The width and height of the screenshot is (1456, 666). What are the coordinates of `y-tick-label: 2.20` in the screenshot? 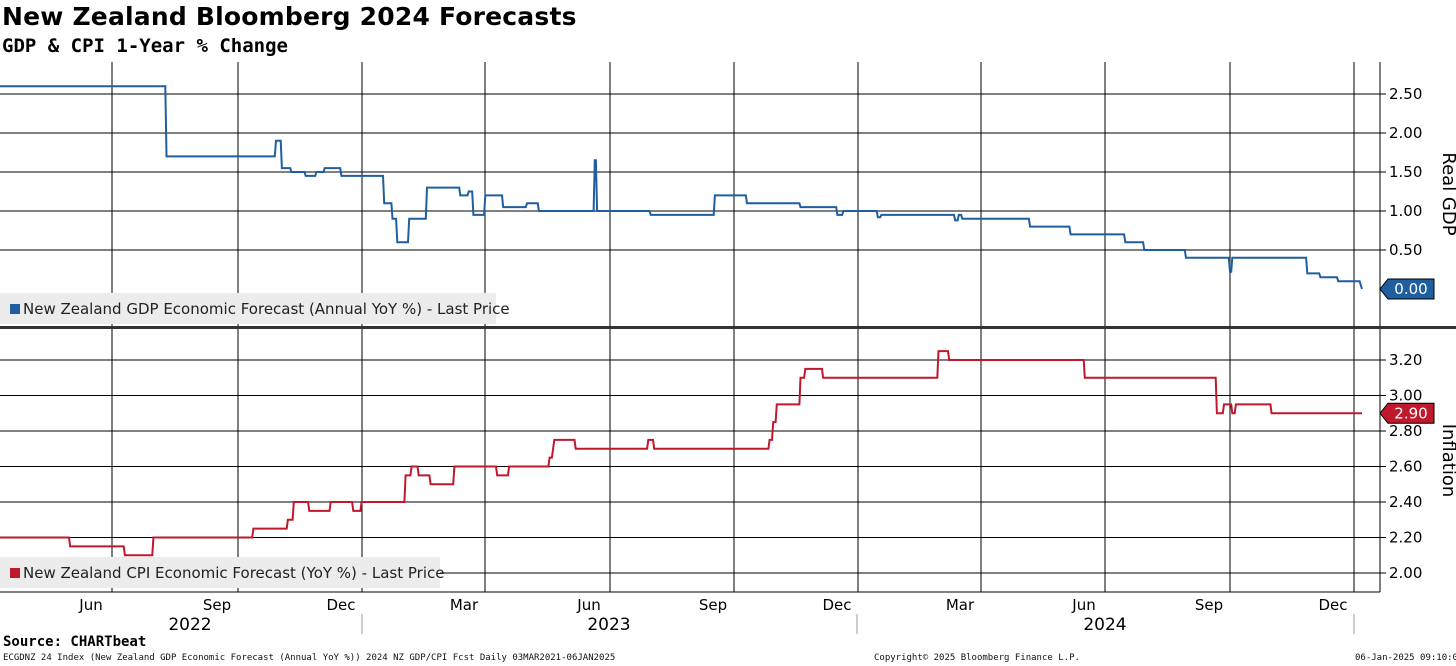 It's located at (1405, 538).